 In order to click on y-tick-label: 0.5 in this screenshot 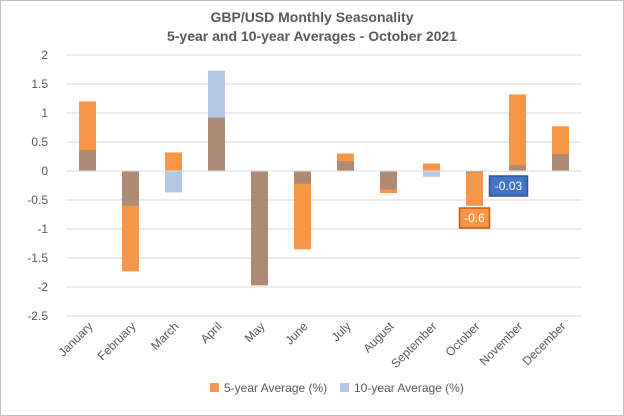, I will do `click(39, 142)`.